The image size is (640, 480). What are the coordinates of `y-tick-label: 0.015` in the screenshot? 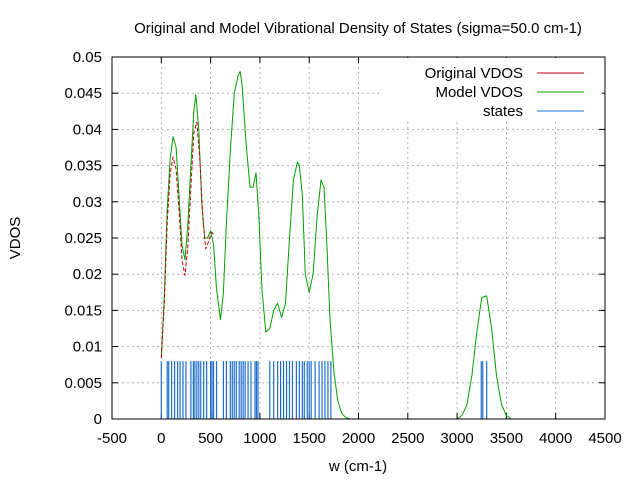 It's located at (83, 310).